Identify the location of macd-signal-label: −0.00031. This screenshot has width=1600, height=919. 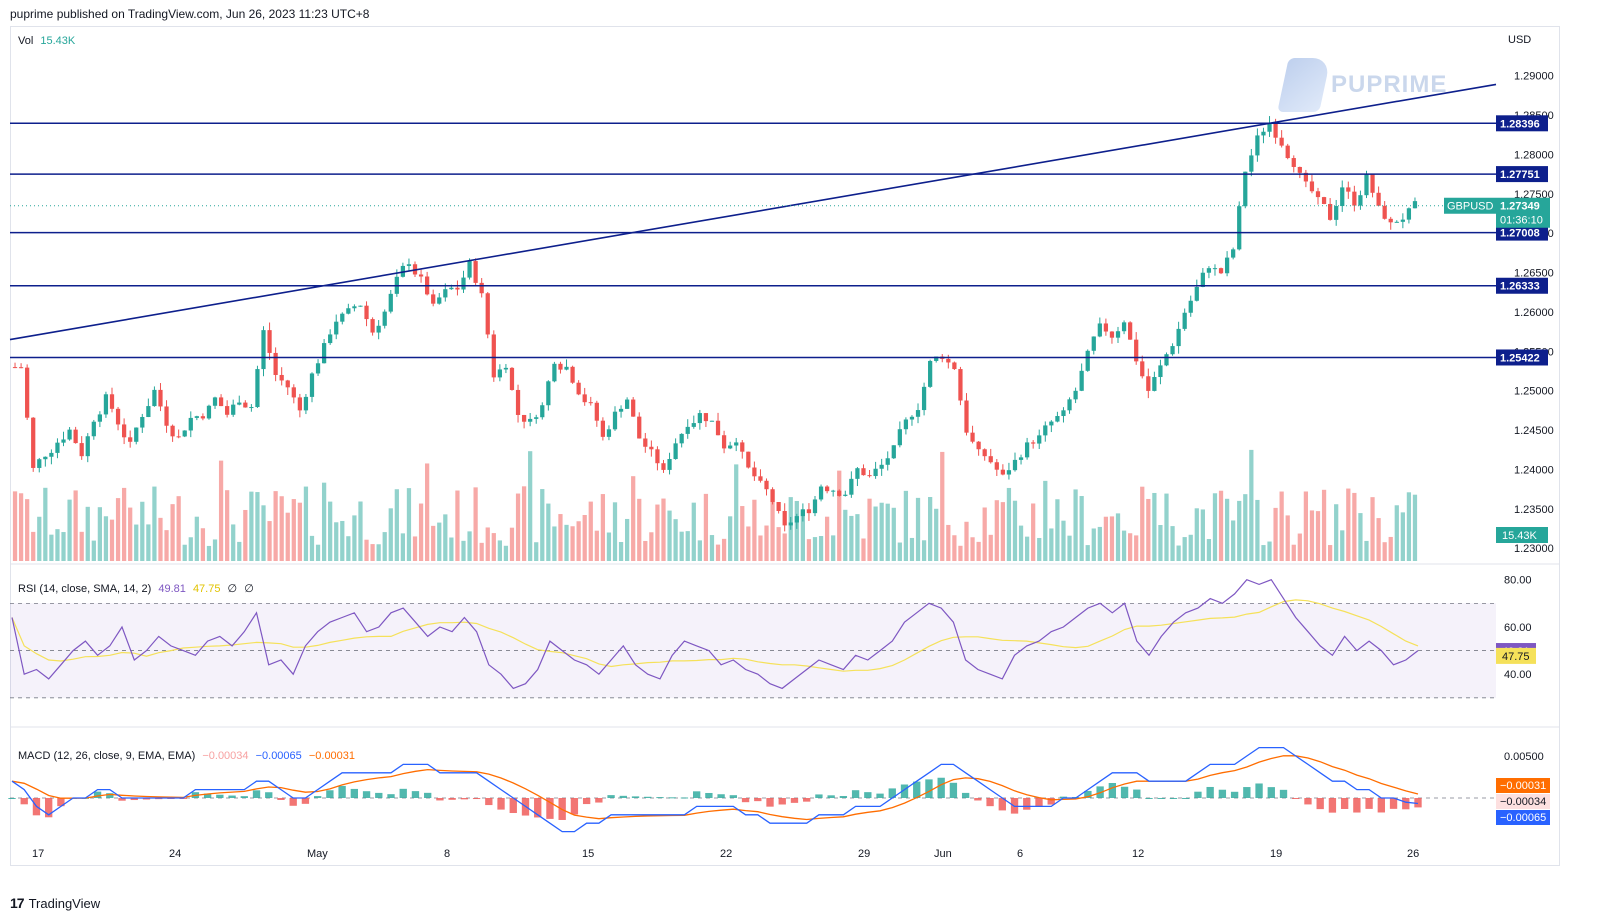
(1523, 786).